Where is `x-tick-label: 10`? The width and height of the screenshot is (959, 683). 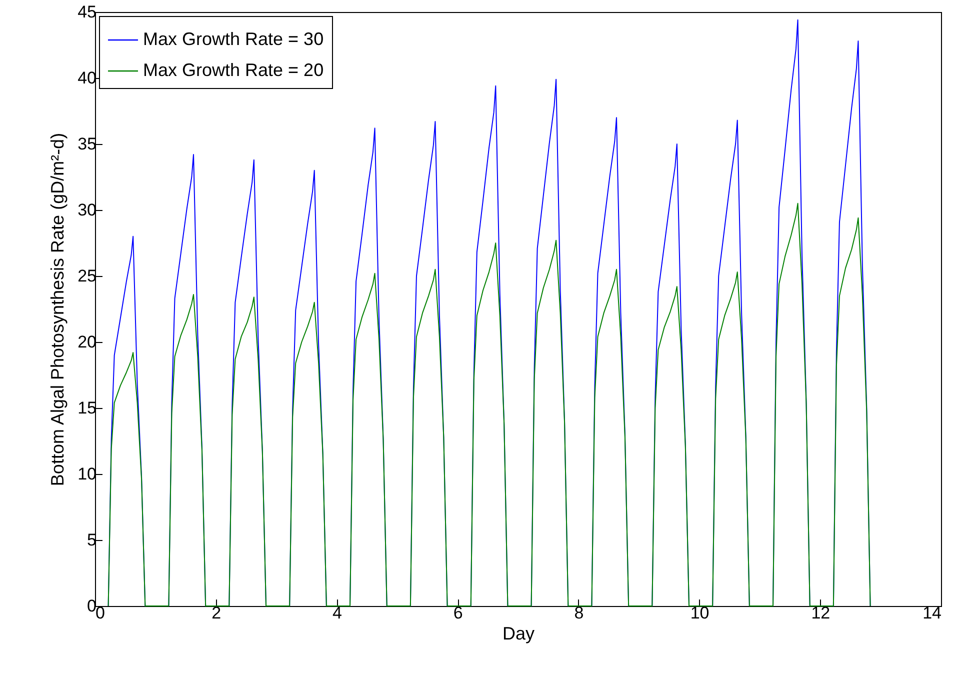 x-tick-label: 10 is located at coordinates (700, 613).